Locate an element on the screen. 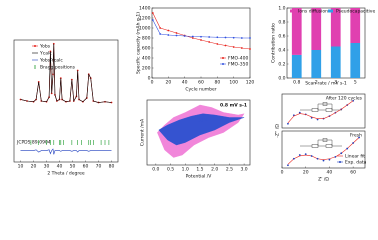 The height and width of the screenshot is (240, 378). y-tick-label: 0.4 is located at coordinates (281, 51).